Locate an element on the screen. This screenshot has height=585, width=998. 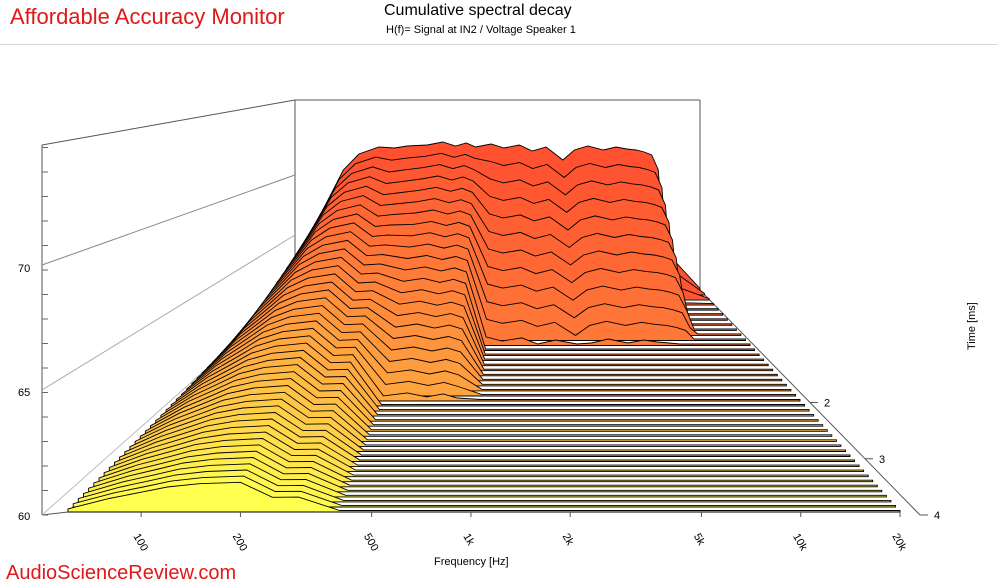
y-tick-label-2: 65 is located at coordinates (24, 393).